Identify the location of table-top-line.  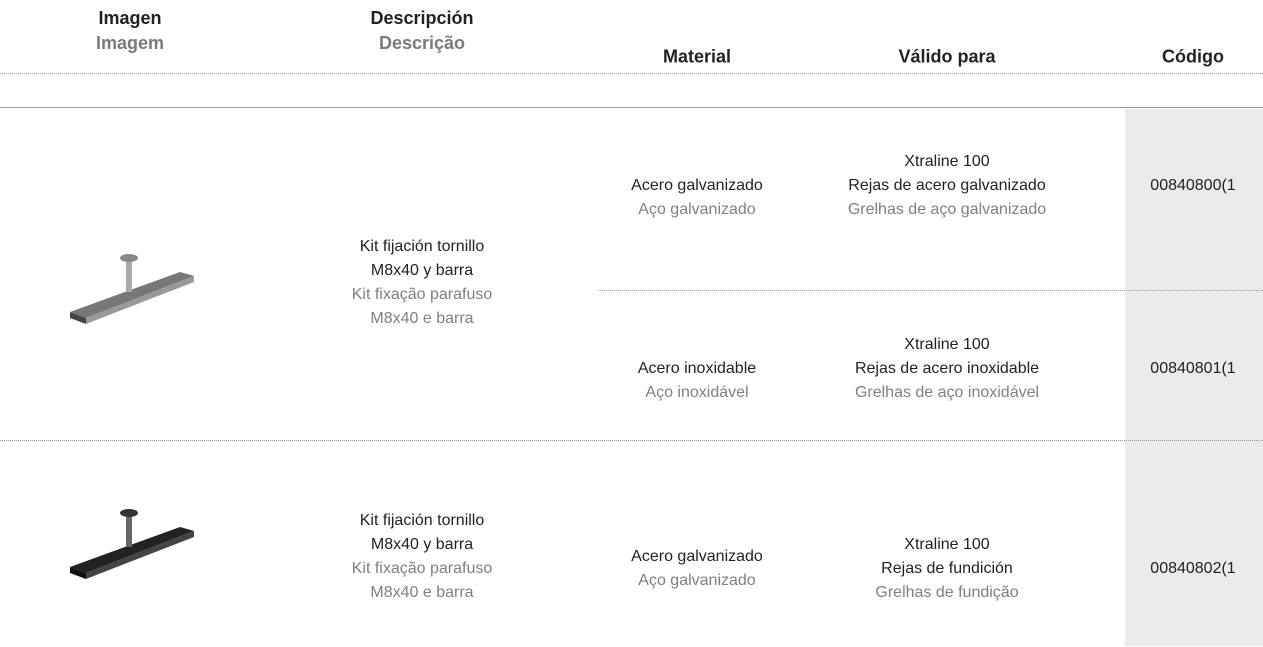
(631, 107).